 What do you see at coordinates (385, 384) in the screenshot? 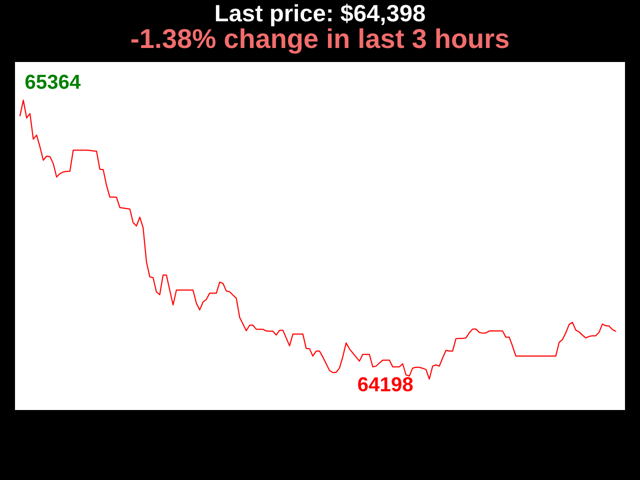
I see `data-label: 64198` at bounding box center [385, 384].